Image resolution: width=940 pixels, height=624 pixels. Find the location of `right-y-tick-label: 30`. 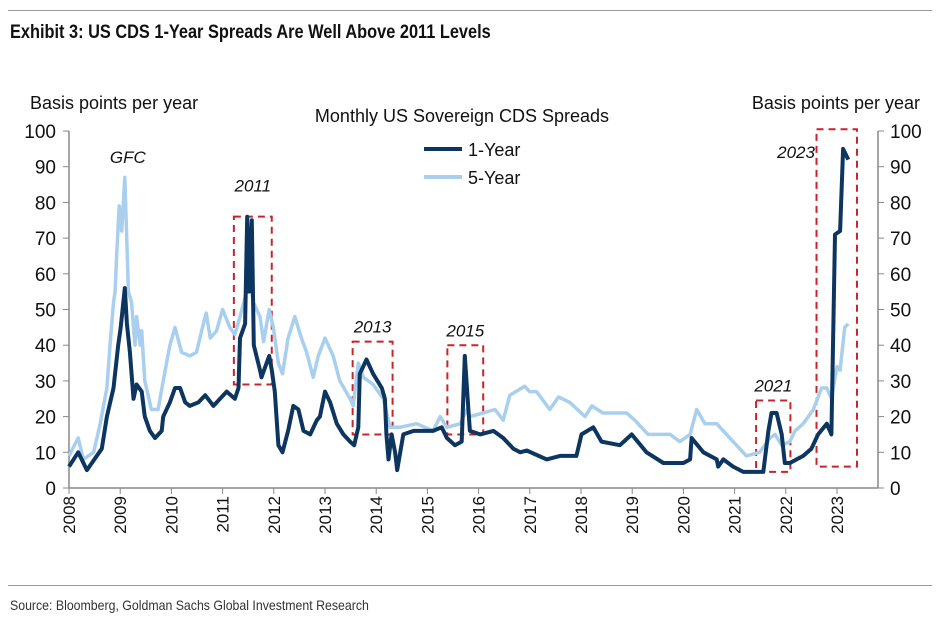

right-y-tick-label: 30 is located at coordinates (900, 382).